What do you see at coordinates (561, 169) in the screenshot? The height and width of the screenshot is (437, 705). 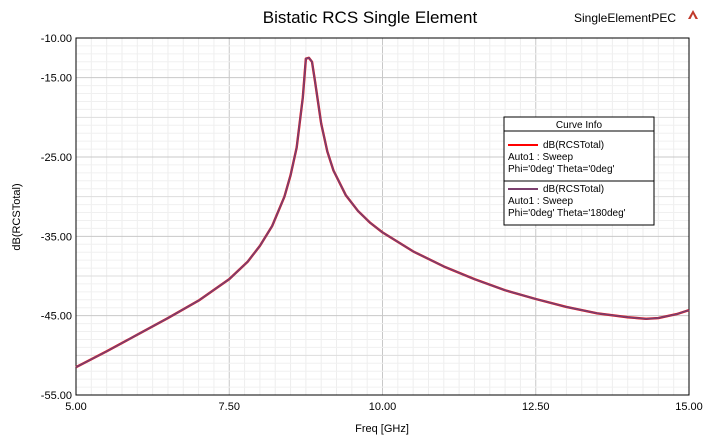 I see `legend-entry-angles: Phi='0deg' Theta='0deg'` at bounding box center [561, 169].